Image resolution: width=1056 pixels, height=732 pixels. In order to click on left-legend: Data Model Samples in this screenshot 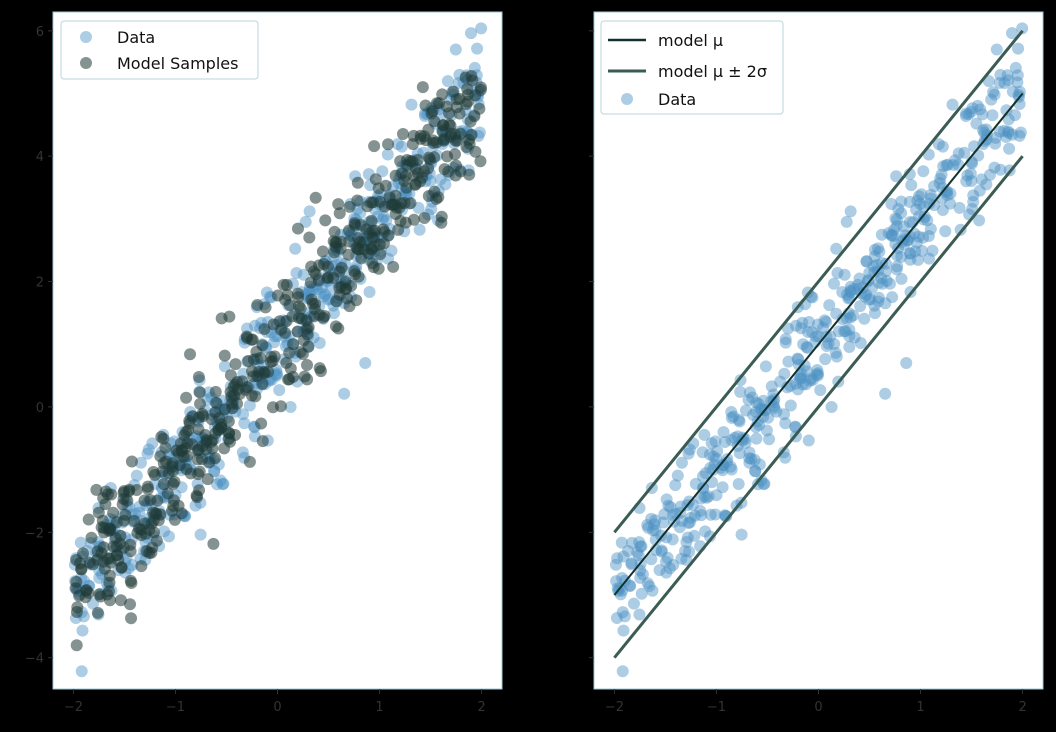, I will do `click(159, 50)`.